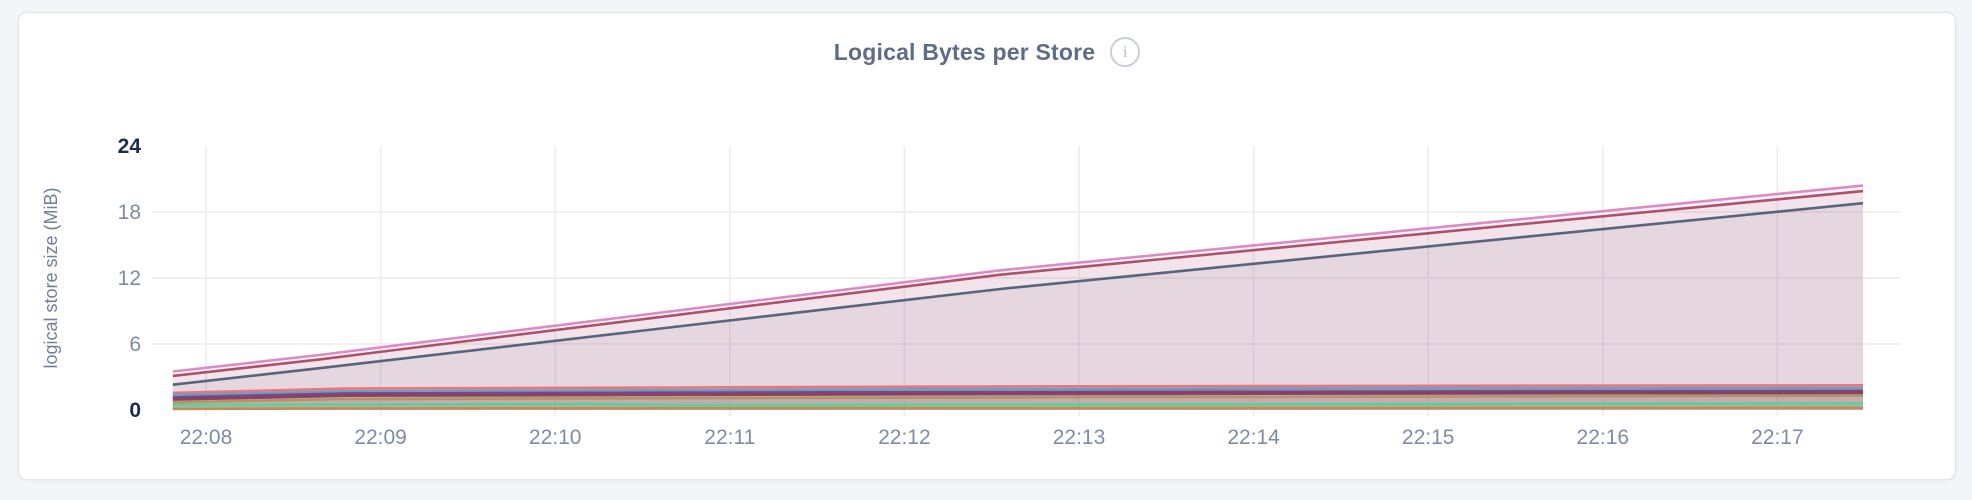 The height and width of the screenshot is (500, 1972). I want to click on x-tick-label: 22:13, so click(1079, 437).